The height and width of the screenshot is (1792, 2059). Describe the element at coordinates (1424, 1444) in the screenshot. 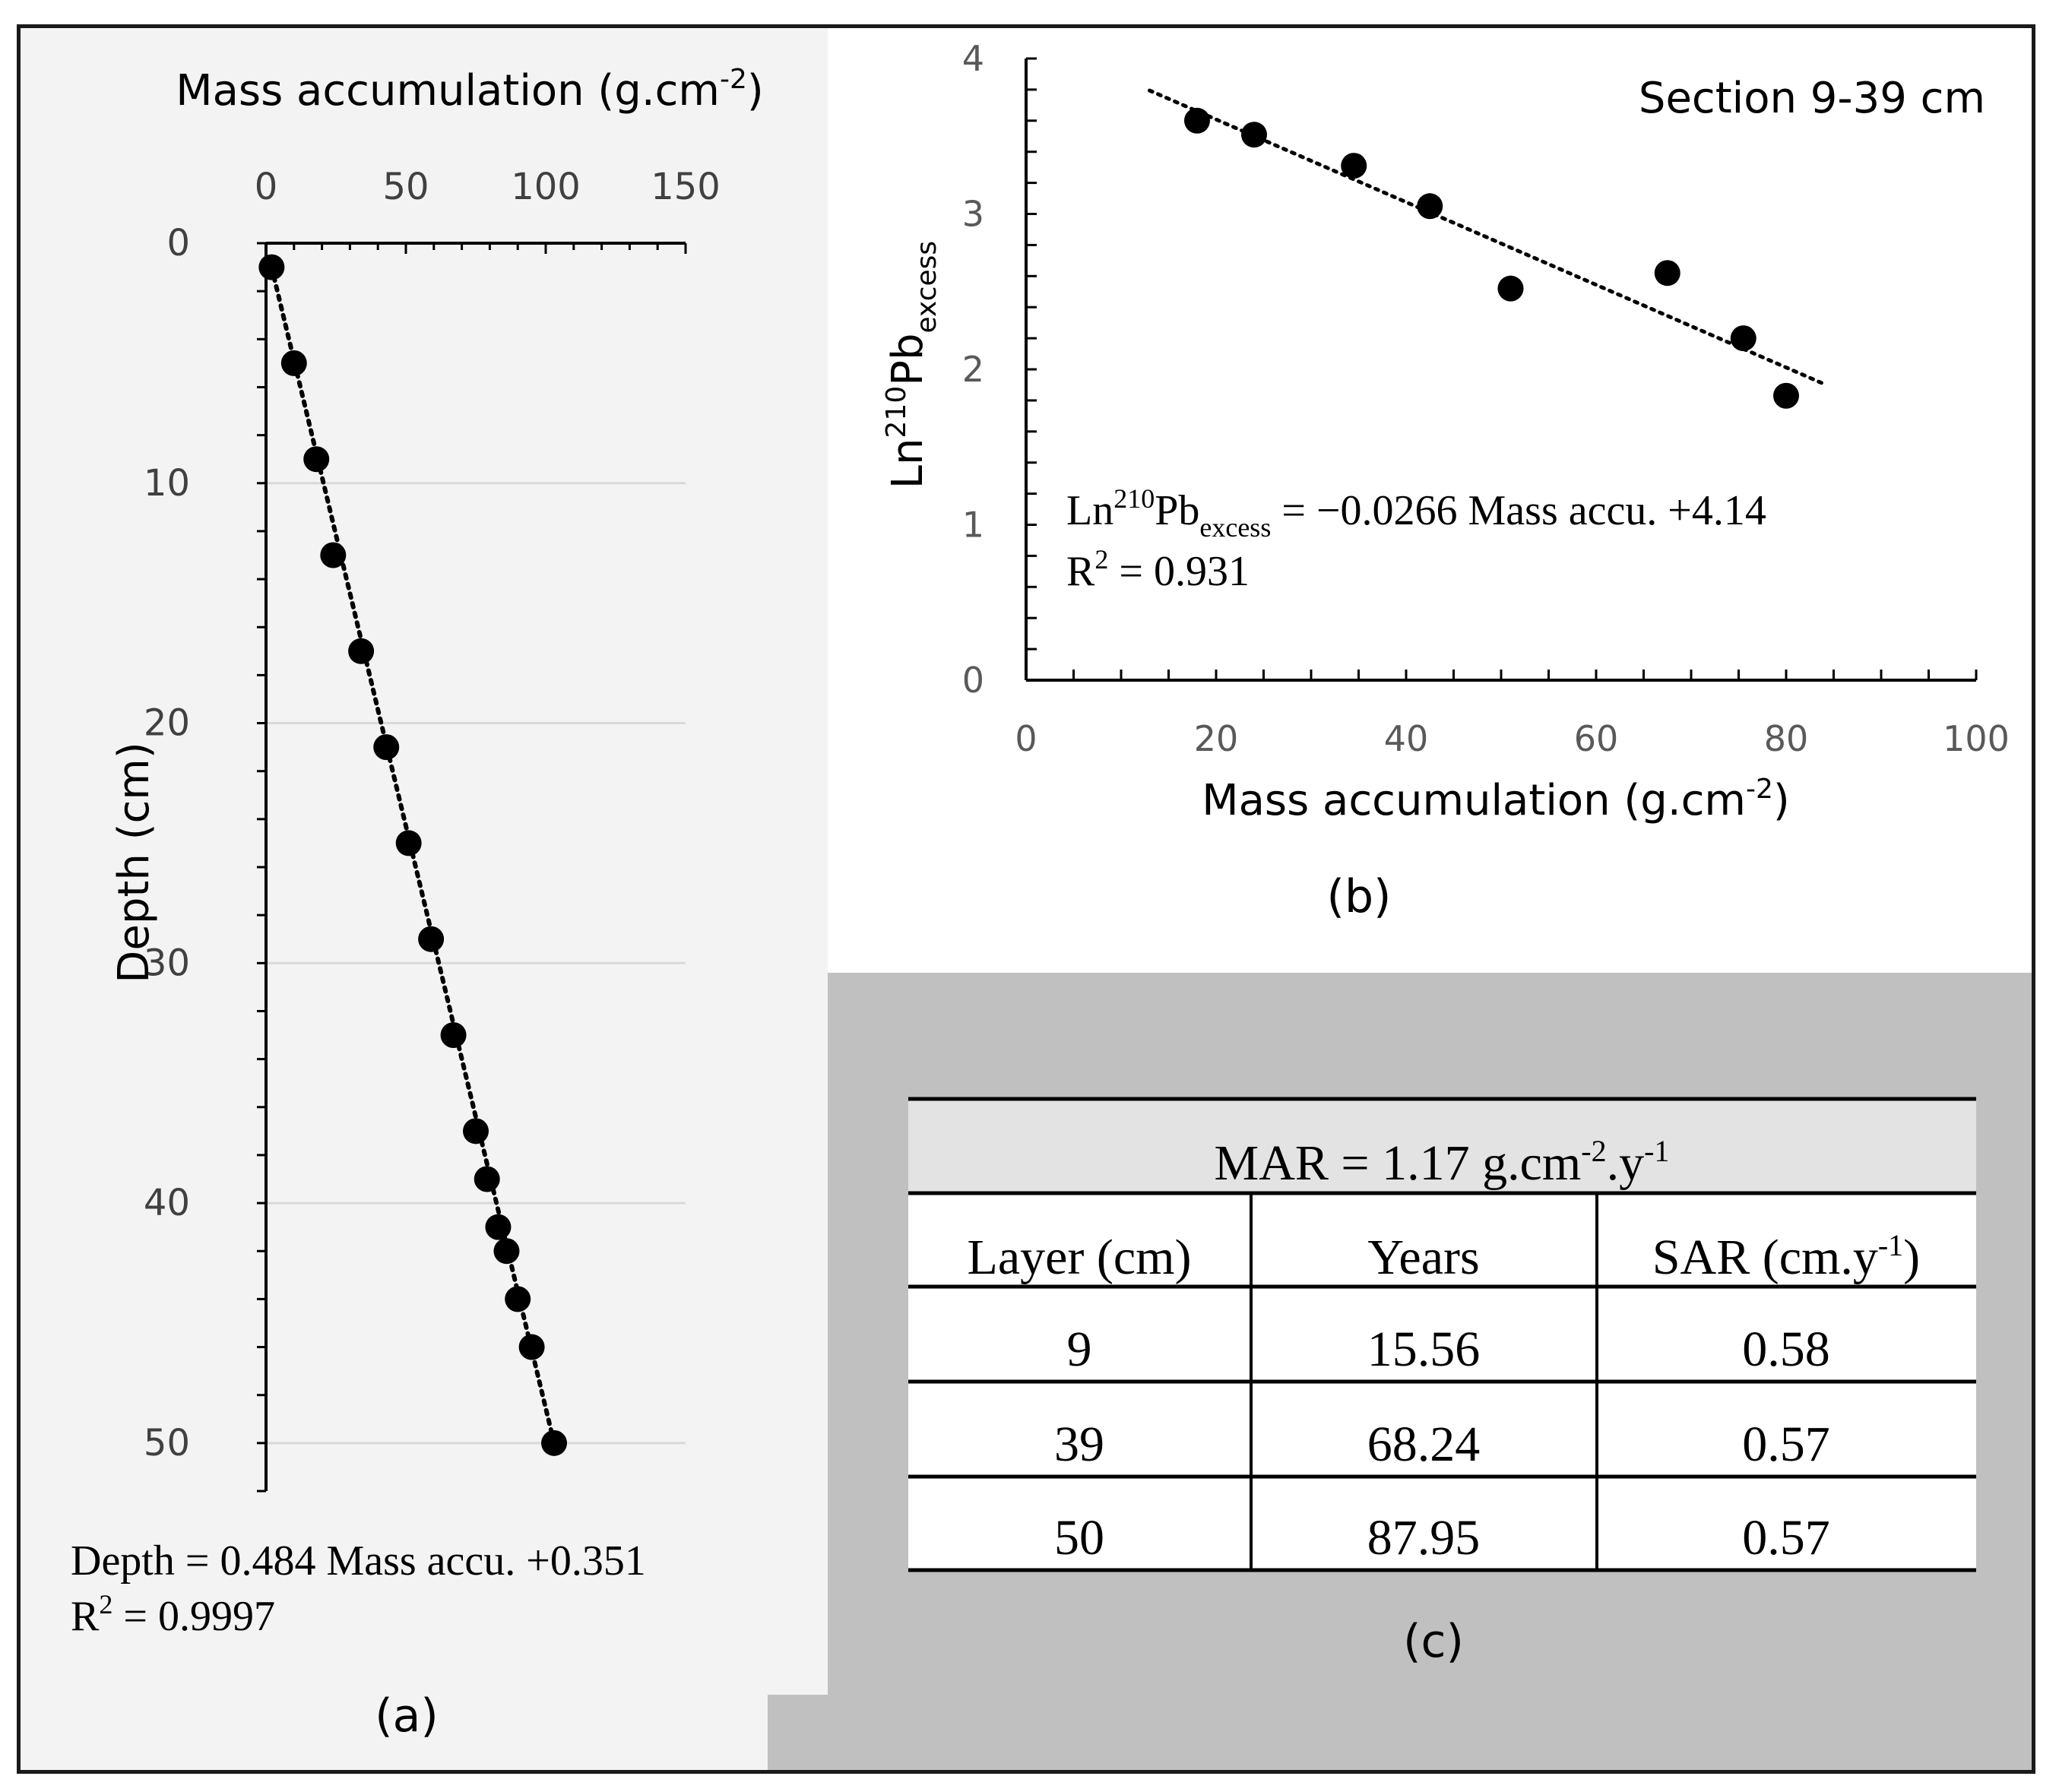

I see `table-cell-r2-years: 68.24` at that location.